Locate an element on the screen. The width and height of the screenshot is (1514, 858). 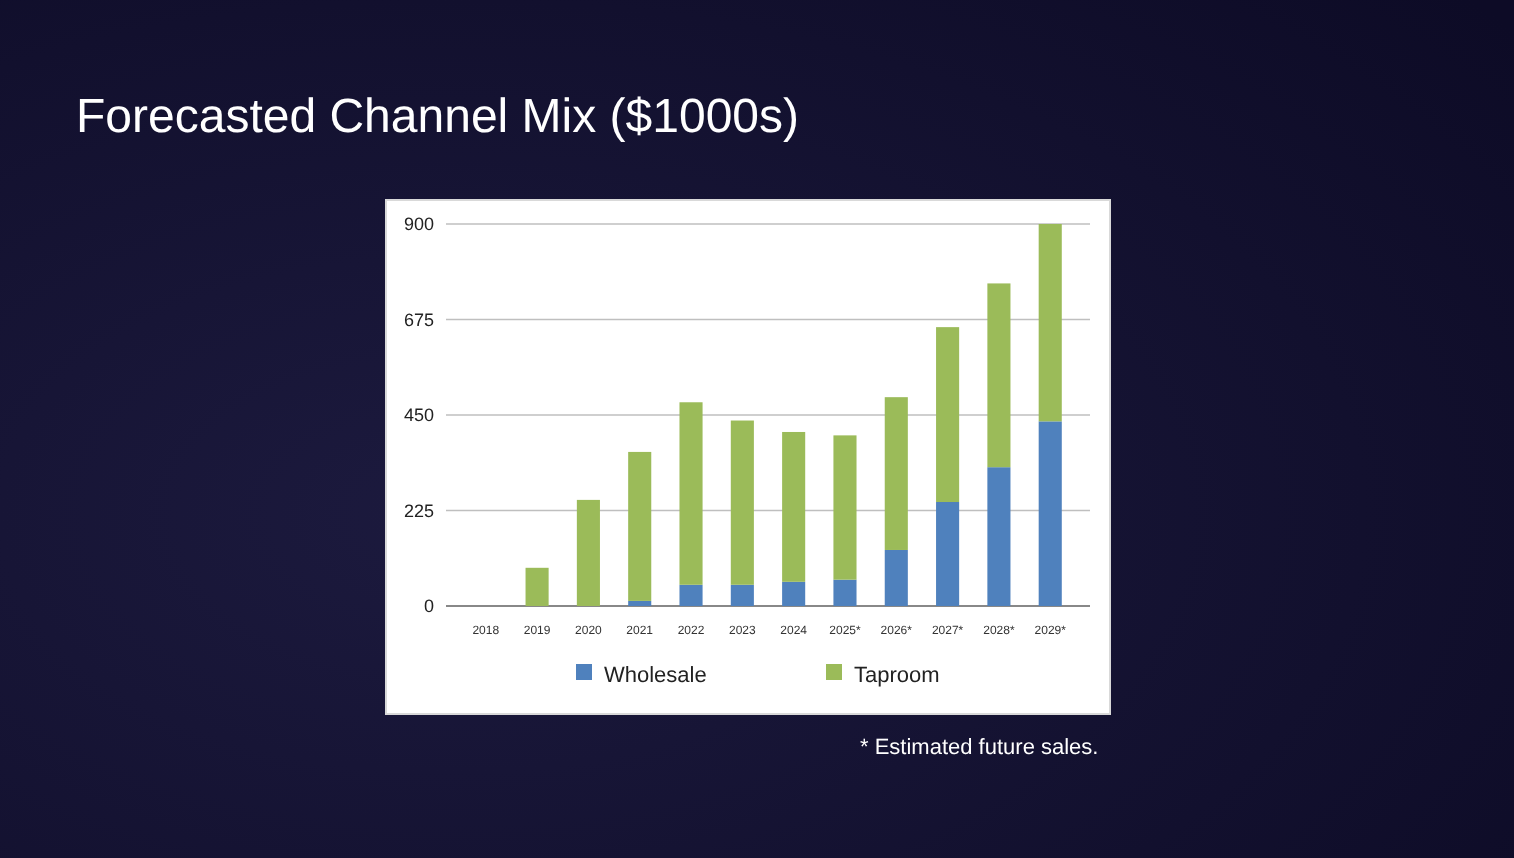
text: * Estimated future sales. is located at coordinates (979, 748).